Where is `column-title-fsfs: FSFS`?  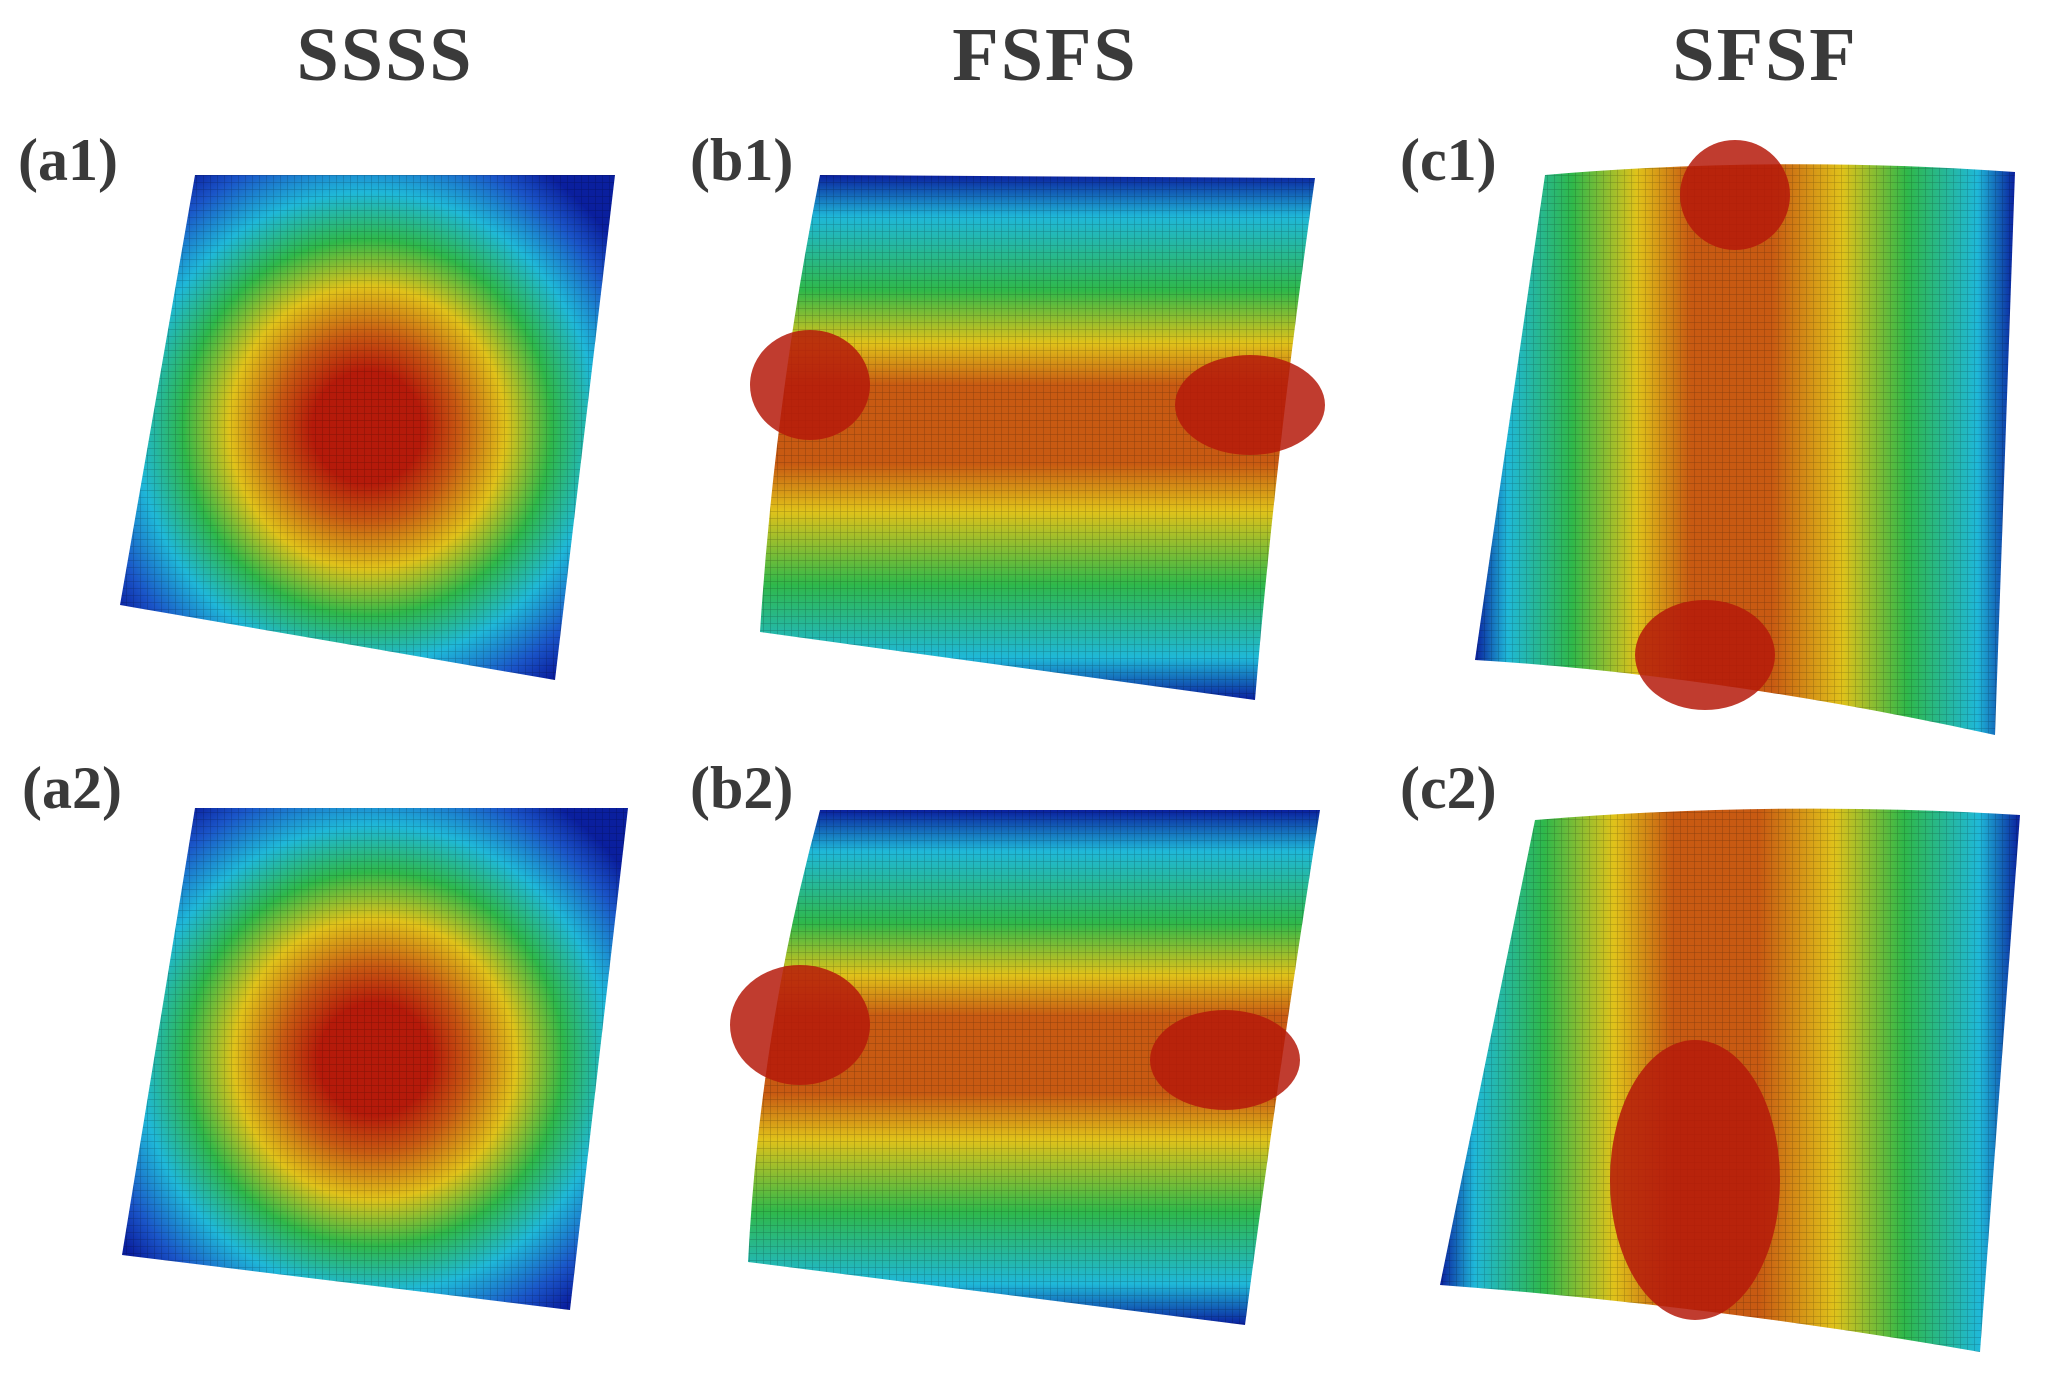 column-title-fsfs: FSFS is located at coordinates (1044, 55).